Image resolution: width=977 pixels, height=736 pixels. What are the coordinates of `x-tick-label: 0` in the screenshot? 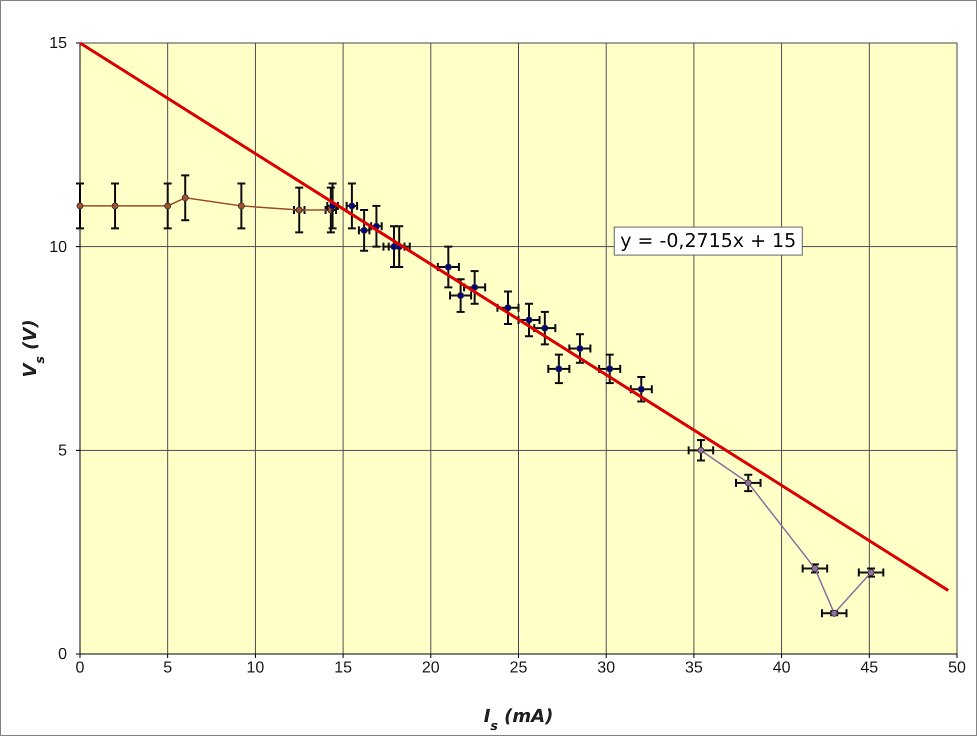 It's located at (80, 667).